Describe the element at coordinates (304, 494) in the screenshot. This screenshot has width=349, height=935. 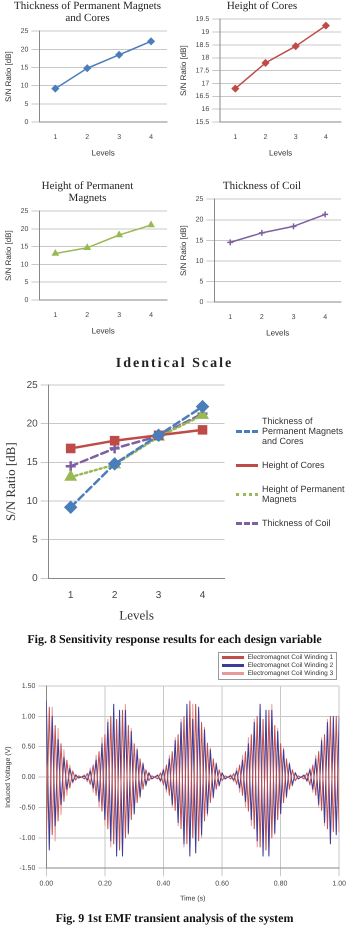
I see `legend-label: Height of Permanent Magnets` at that location.